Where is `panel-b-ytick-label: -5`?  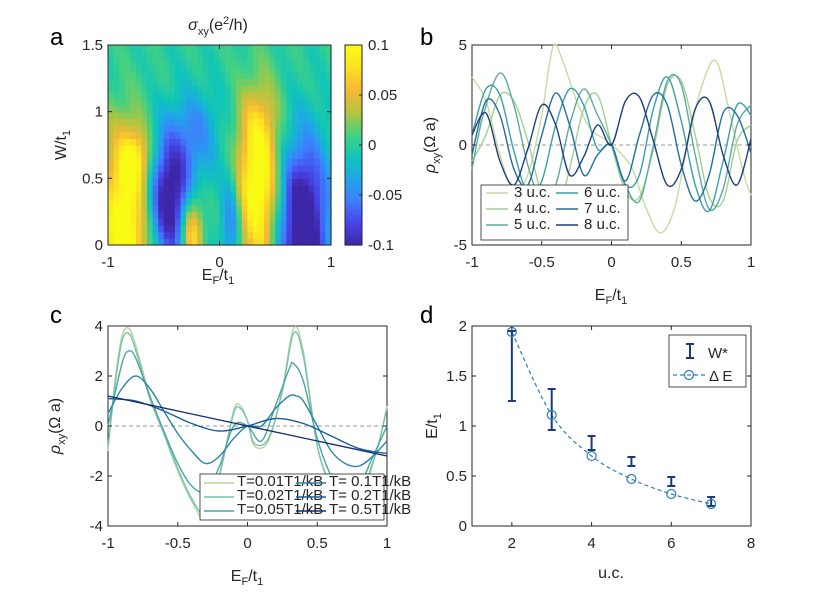 panel-b-ytick-label: -5 is located at coordinates (460, 245).